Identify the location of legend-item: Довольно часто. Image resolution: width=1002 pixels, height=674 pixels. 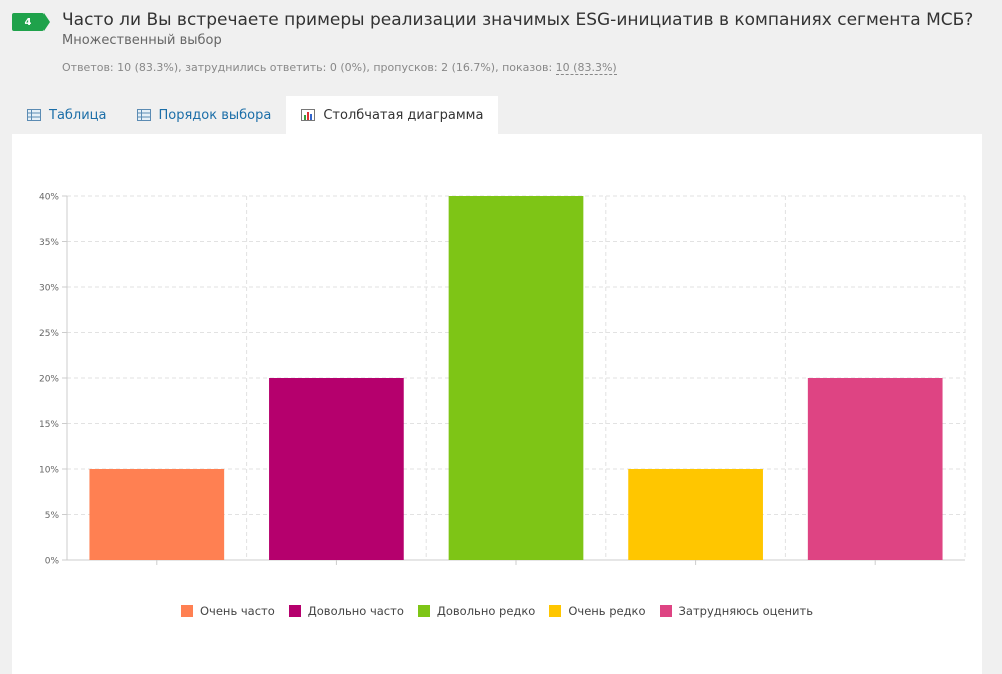
(346, 611).